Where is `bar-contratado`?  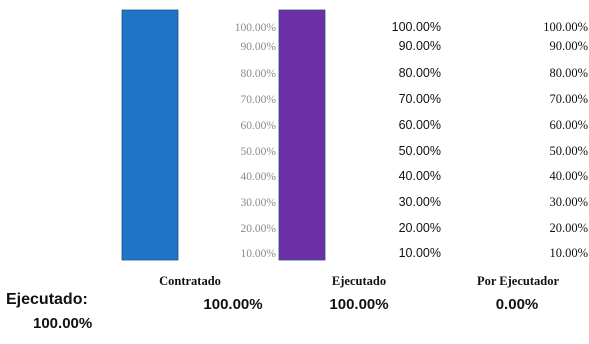
bar-contratado is located at coordinates (150, 135).